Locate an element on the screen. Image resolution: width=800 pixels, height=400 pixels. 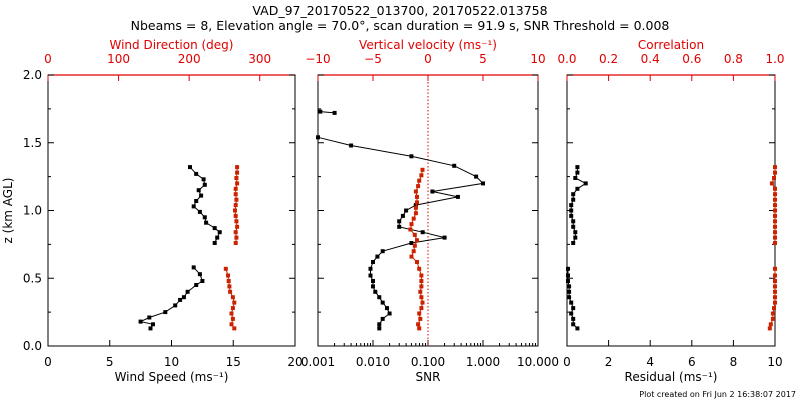
middle-top-tick-label: 10 is located at coordinates (537, 59).